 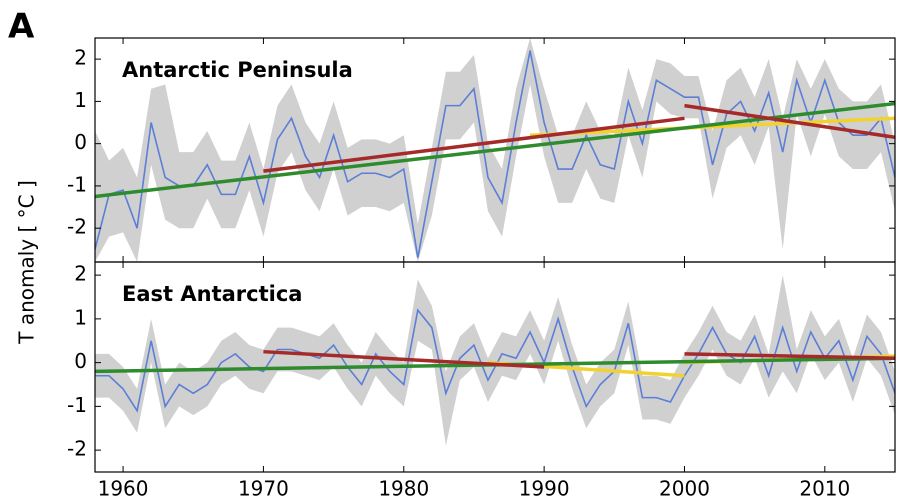 What do you see at coordinates (212, 294) in the screenshot?
I see `panel-title: East Antarctica` at bounding box center [212, 294].